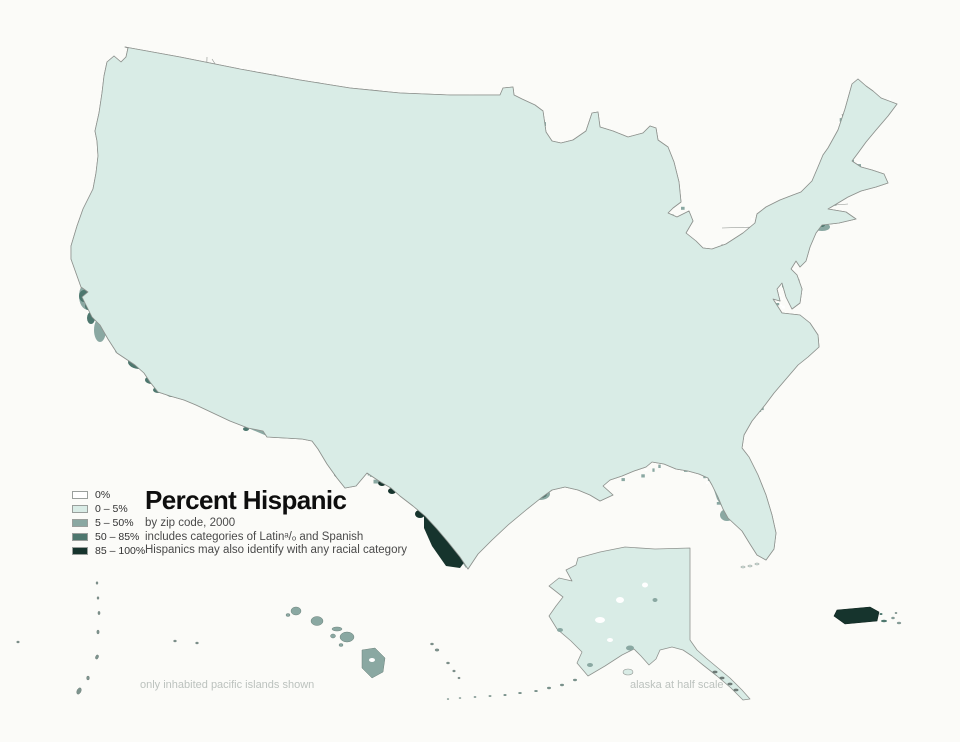 This screenshot has height=742, width=960. I want to click on legend-label: 50 – 85%, so click(117, 537).